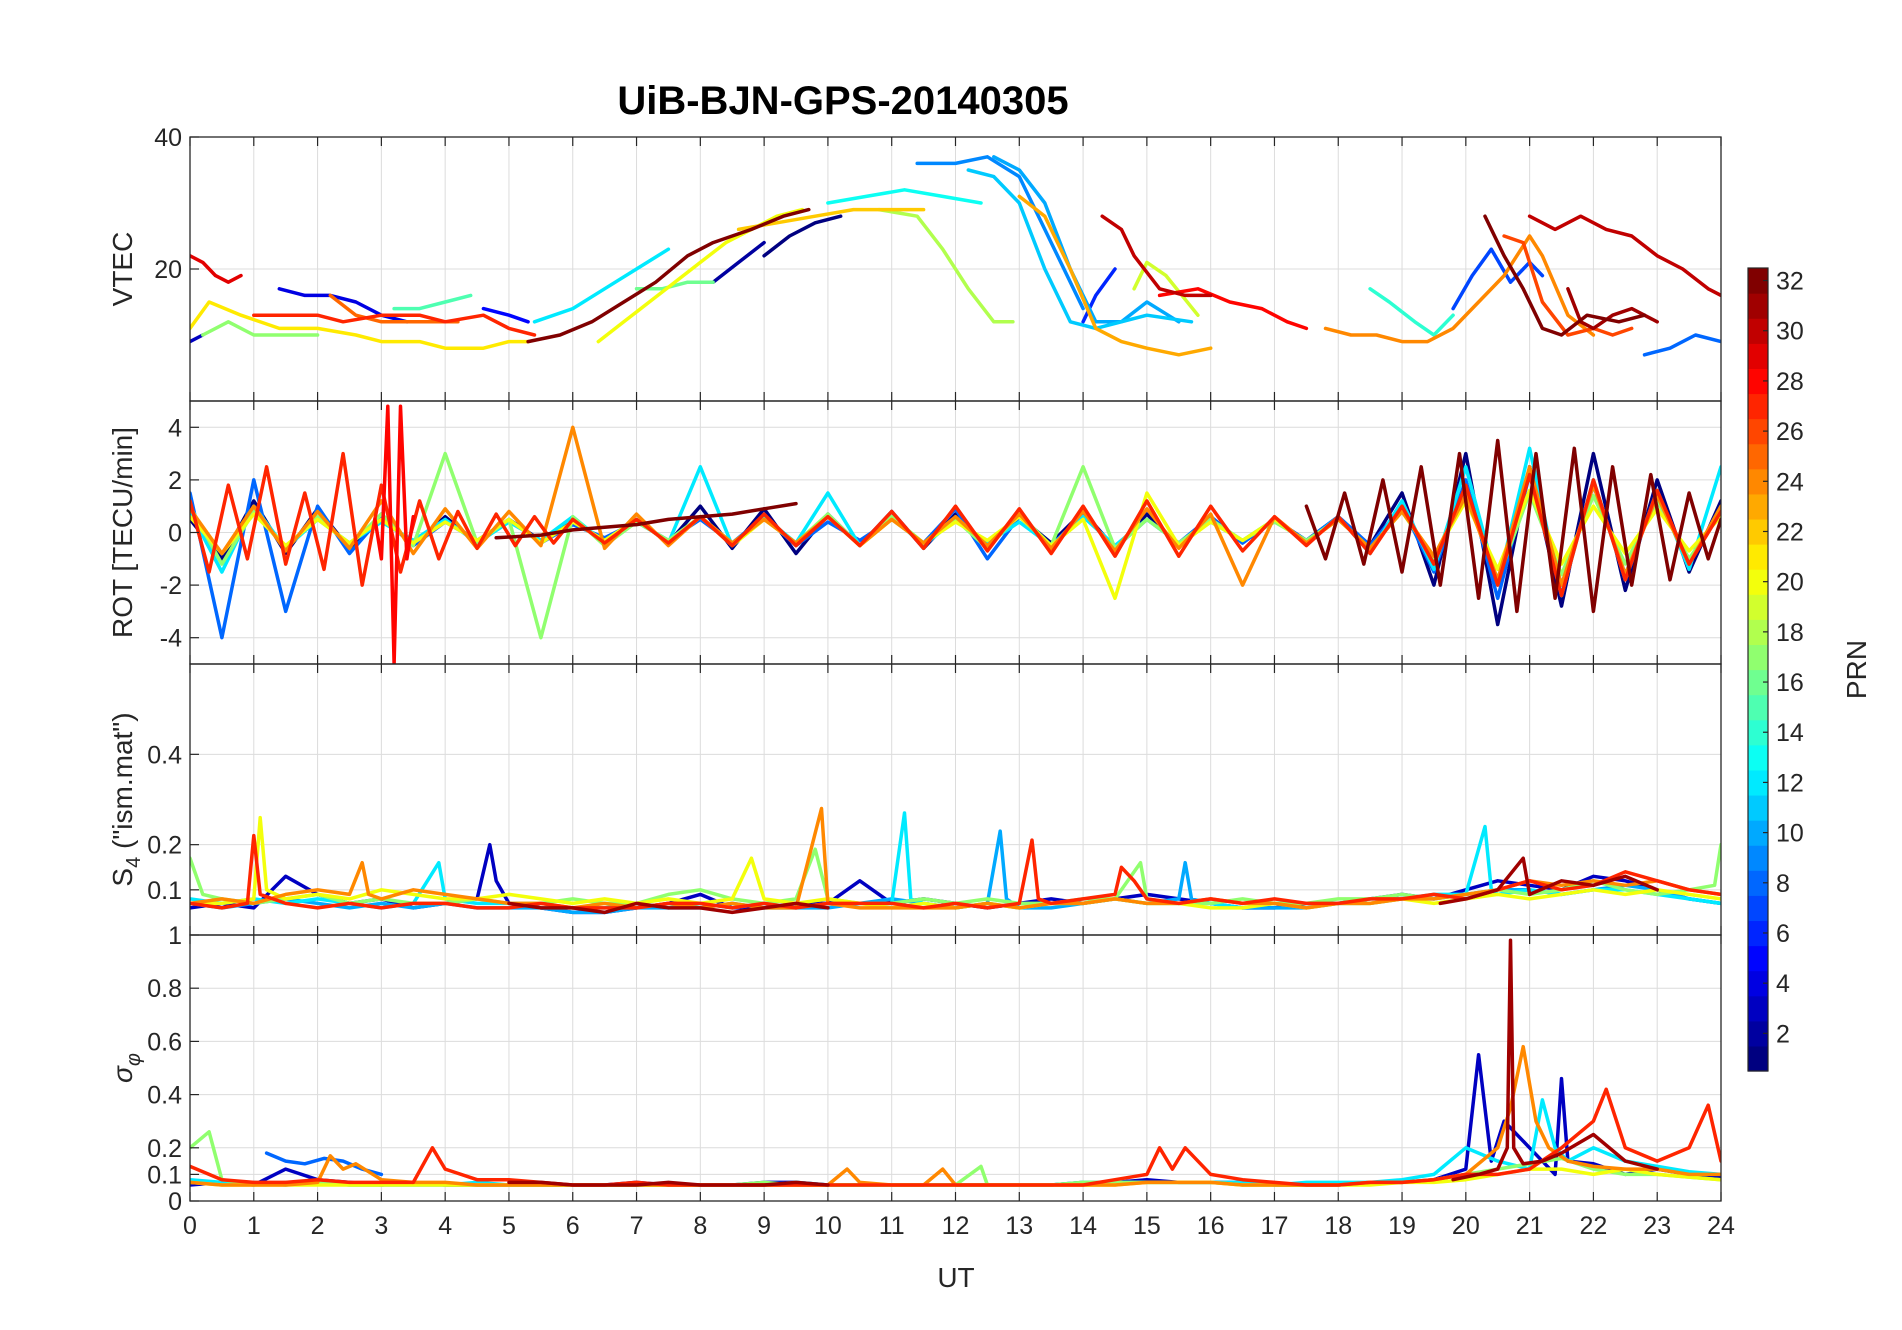 This screenshot has width=1902, height=1330. Describe the element at coordinates (955, 1277) in the screenshot. I see `x-axis-label: UT` at that location.